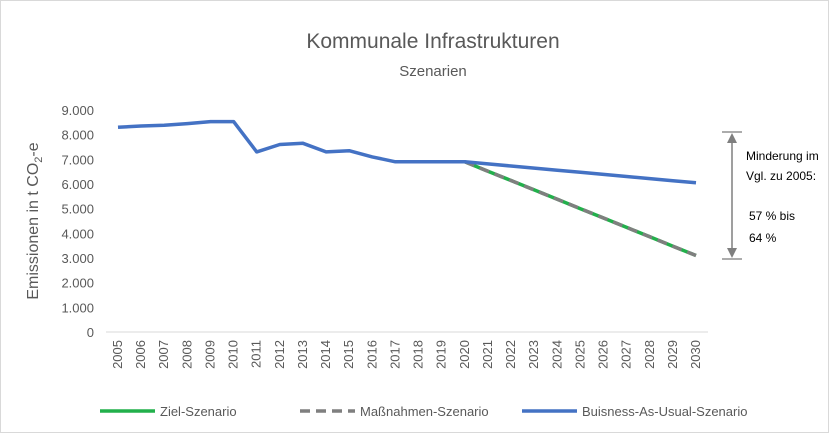 This screenshot has width=829, height=433. Describe the element at coordinates (77, 184) in the screenshot. I see `y-tick-label: 6.000` at that location.